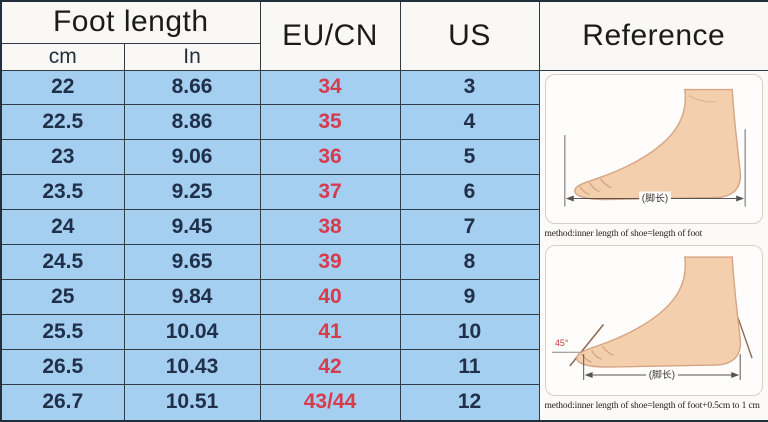 This screenshot has width=768, height=422. I want to click on reference-header: Reference, so click(653, 35).